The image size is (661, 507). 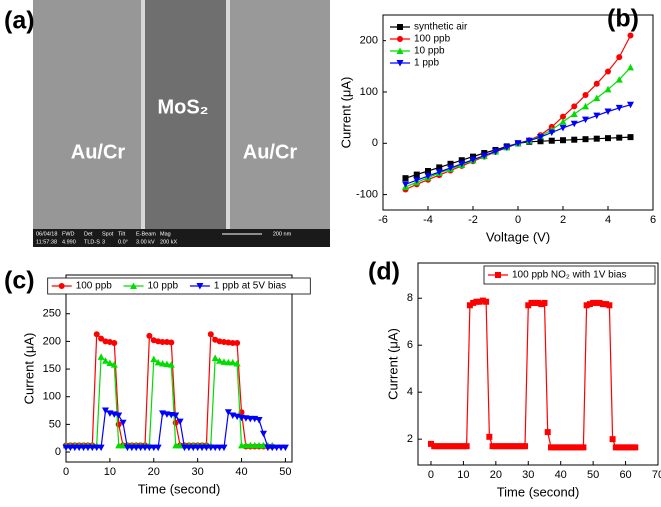 What do you see at coordinates (92, 242) in the screenshot?
I see `info-value: TLD-S` at bounding box center [92, 242].